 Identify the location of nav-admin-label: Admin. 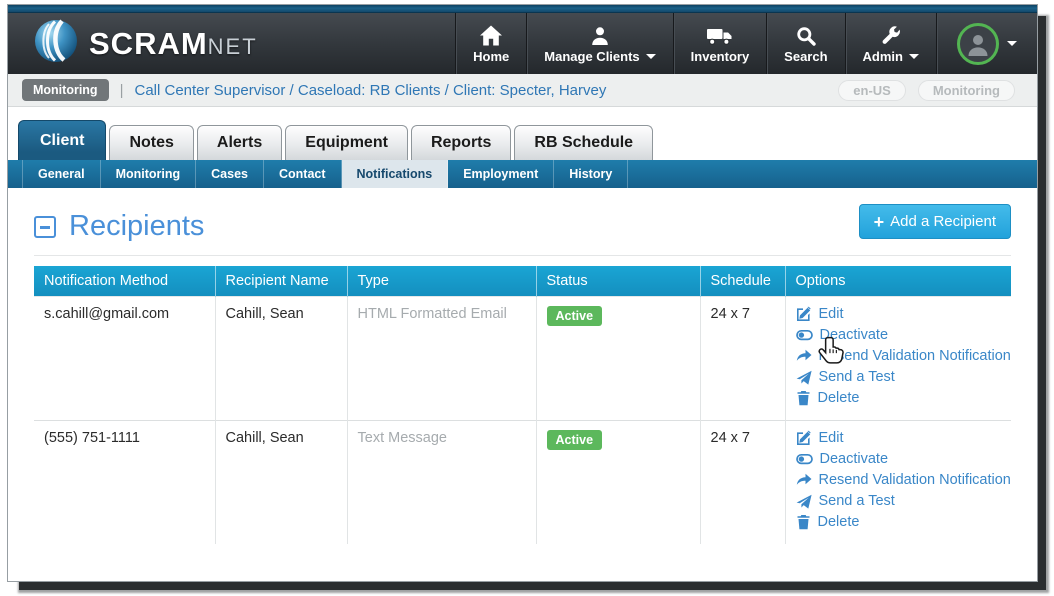
(882, 56).